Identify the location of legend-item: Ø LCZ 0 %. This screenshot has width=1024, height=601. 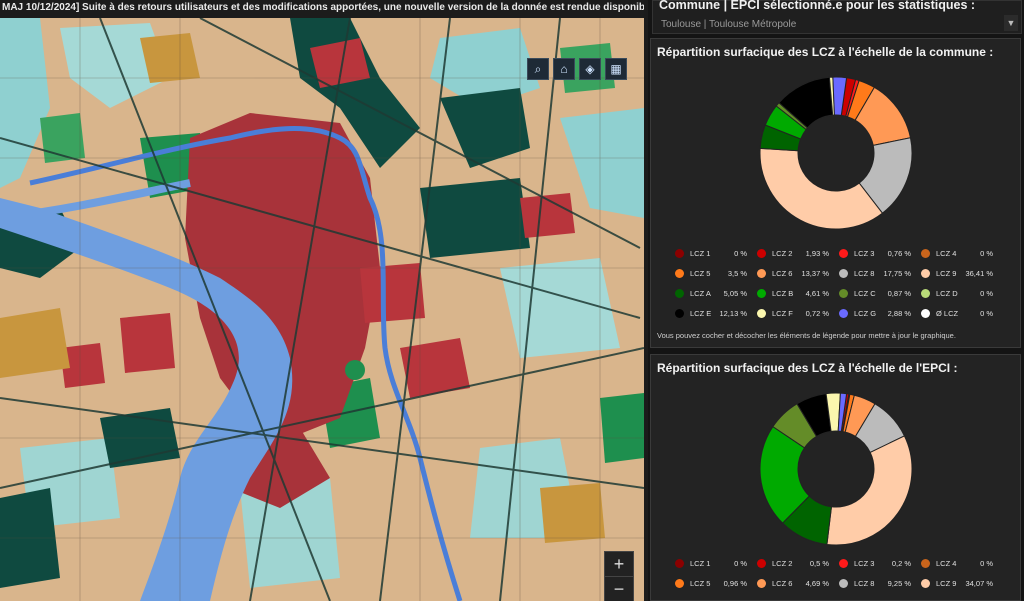
(962, 315).